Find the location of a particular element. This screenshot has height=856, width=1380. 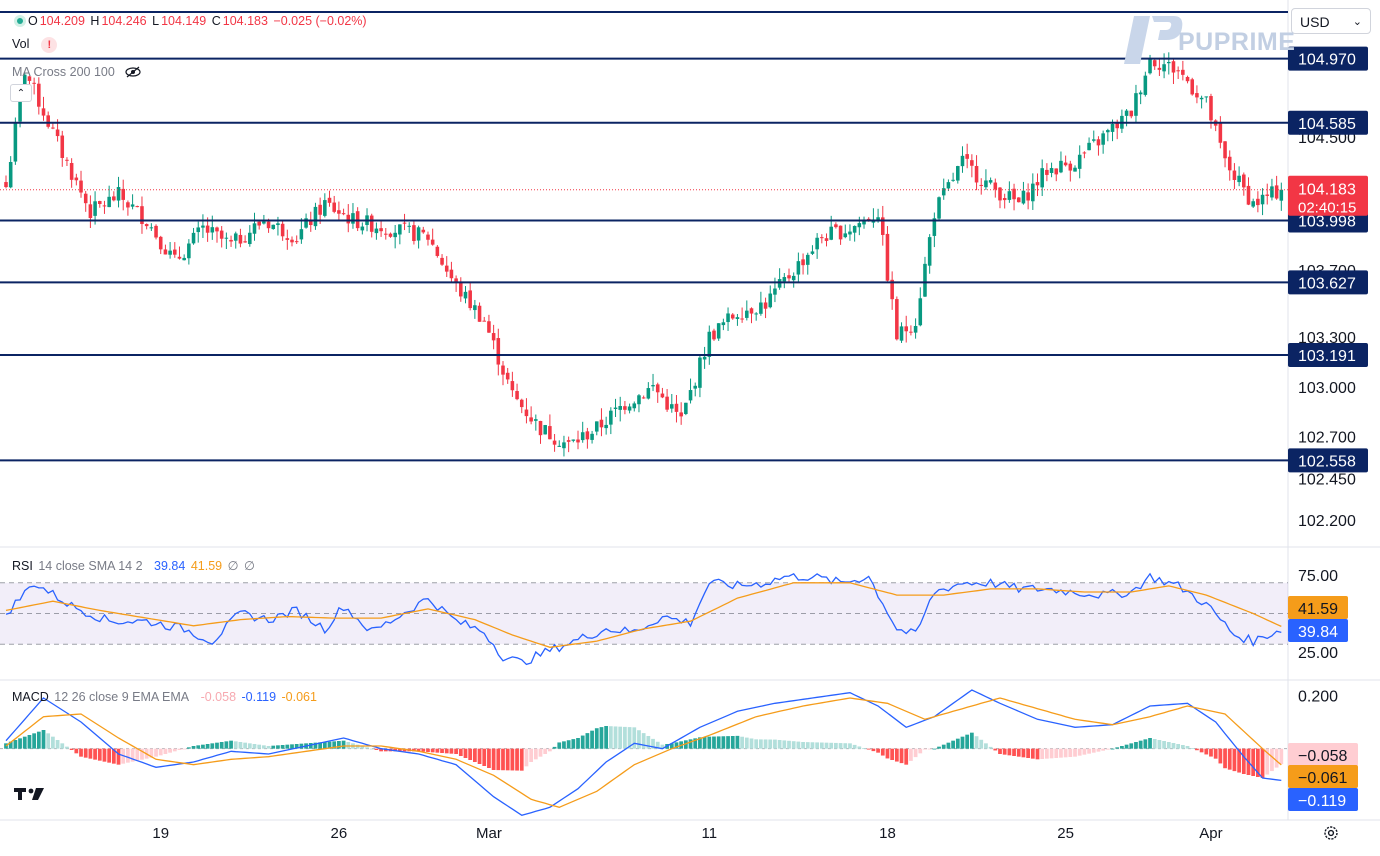

gear-icon is located at coordinates (1331, 833).